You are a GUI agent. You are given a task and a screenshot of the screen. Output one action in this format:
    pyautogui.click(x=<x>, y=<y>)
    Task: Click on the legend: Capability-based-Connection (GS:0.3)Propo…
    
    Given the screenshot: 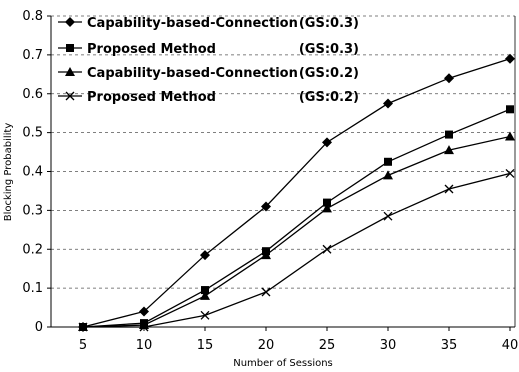 What is the action you would take?
    pyautogui.click(x=208, y=60)
    